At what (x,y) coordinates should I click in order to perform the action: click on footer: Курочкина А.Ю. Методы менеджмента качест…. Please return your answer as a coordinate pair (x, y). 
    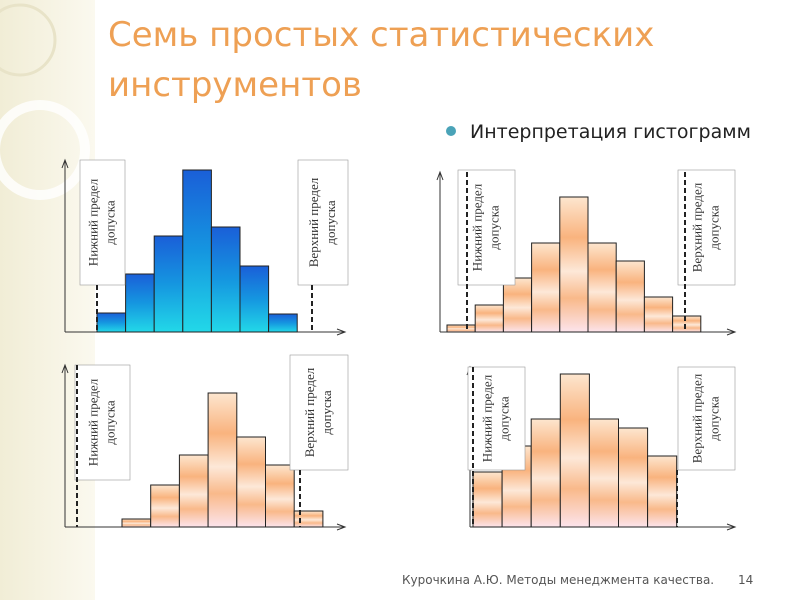
    Looking at the image, I should click on (558, 580).